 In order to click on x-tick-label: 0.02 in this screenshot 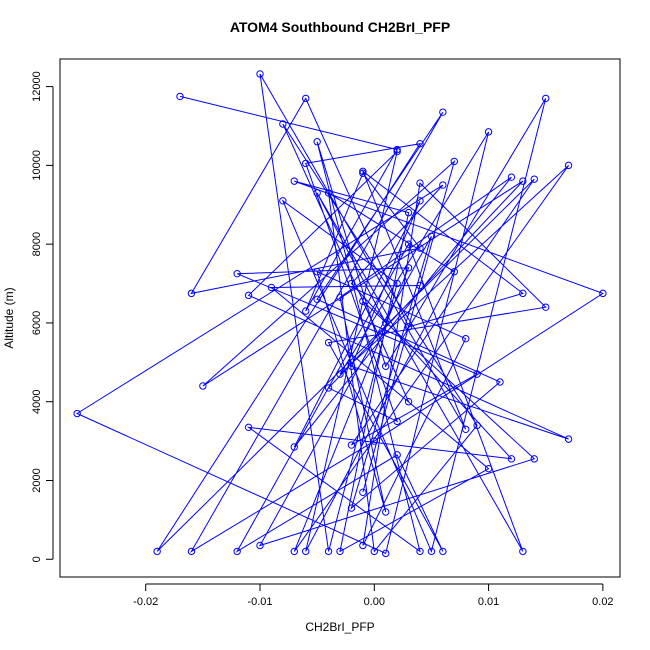, I will do `click(602, 602)`.